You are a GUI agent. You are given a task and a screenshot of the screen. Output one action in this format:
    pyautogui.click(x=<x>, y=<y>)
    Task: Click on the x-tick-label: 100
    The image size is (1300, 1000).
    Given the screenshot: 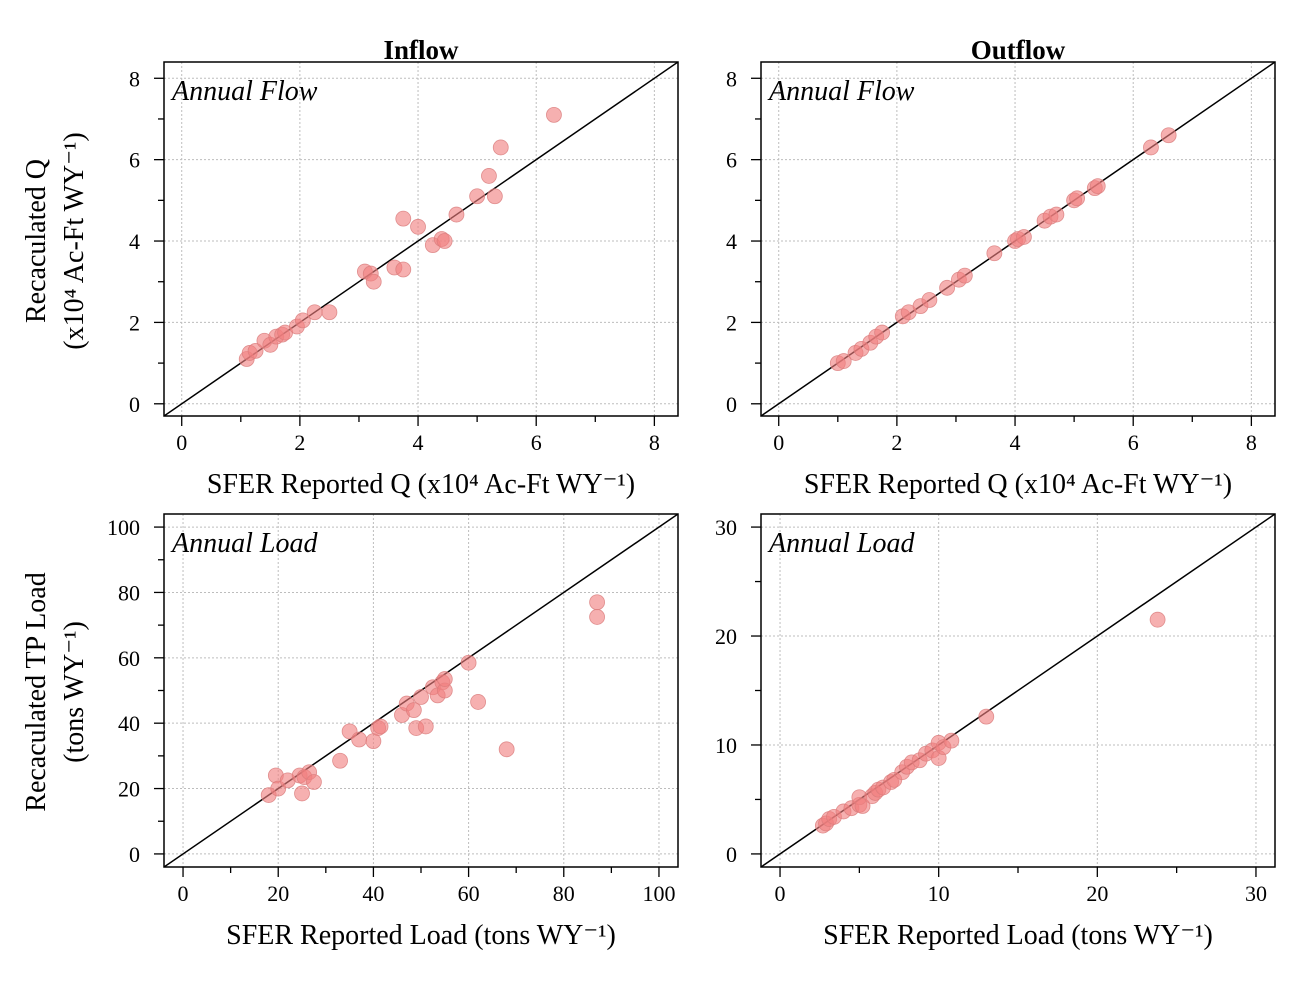 What is the action you would take?
    pyautogui.click(x=658, y=893)
    